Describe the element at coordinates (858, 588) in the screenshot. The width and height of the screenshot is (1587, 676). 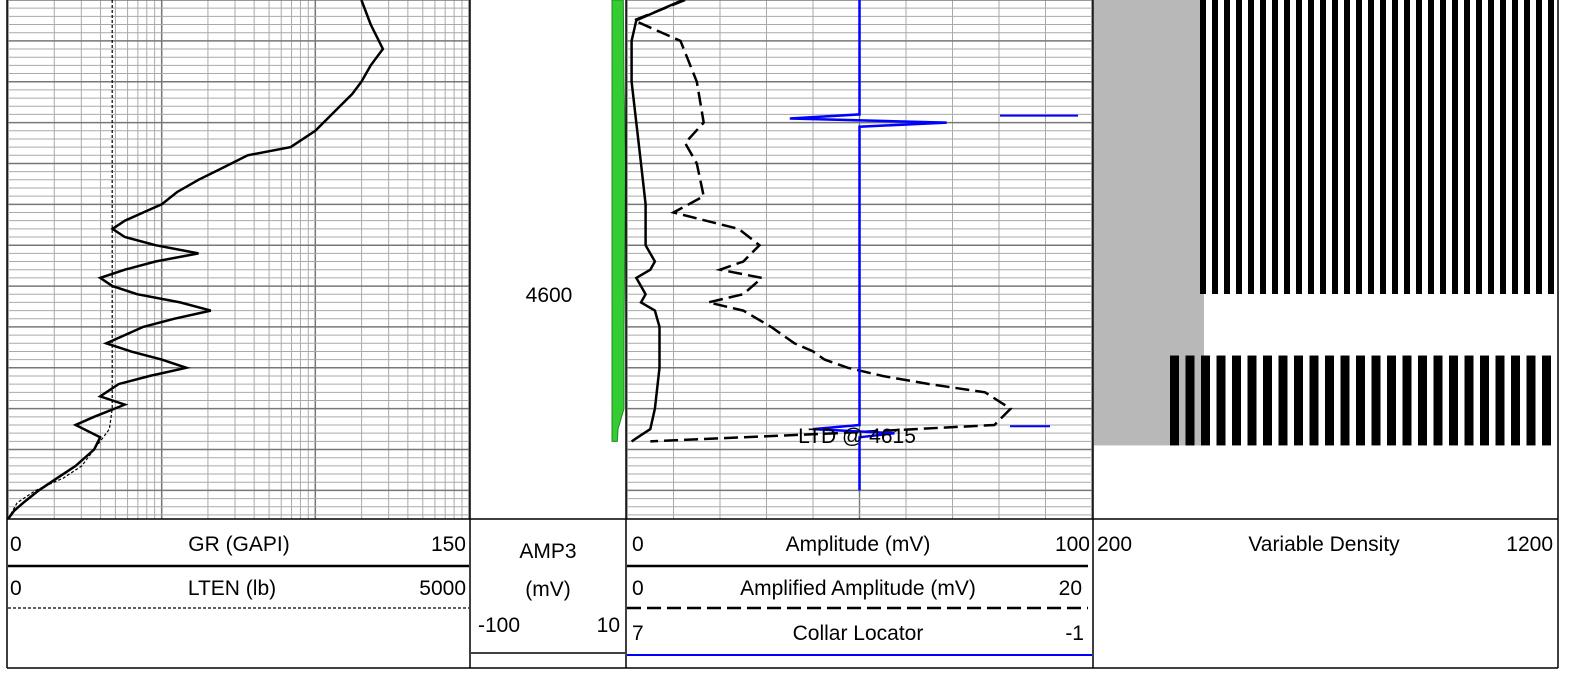
I see `amplified-amplitude-name: Amplified Amplitude (mV)` at that location.